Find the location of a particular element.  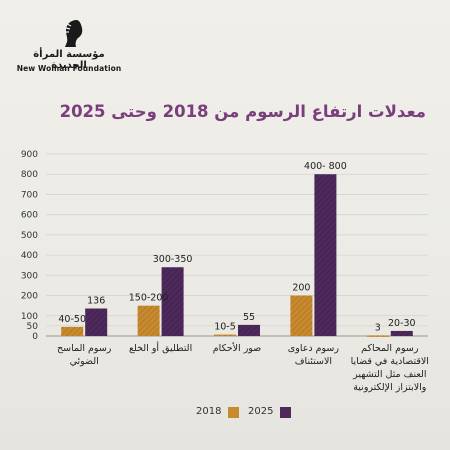

y-tick-label: 700 is located at coordinates (29, 195).